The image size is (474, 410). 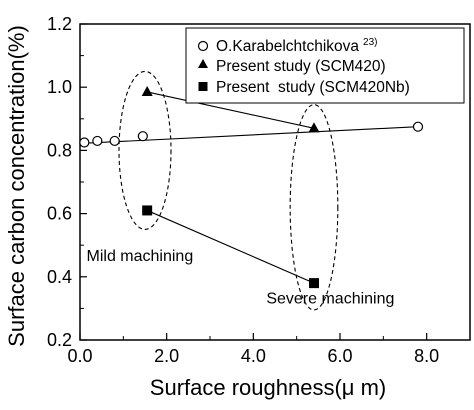 What do you see at coordinates (166, 356) in the screenshot?
I see `x-tick-label: 2.0` at bounding box center [166, 356].